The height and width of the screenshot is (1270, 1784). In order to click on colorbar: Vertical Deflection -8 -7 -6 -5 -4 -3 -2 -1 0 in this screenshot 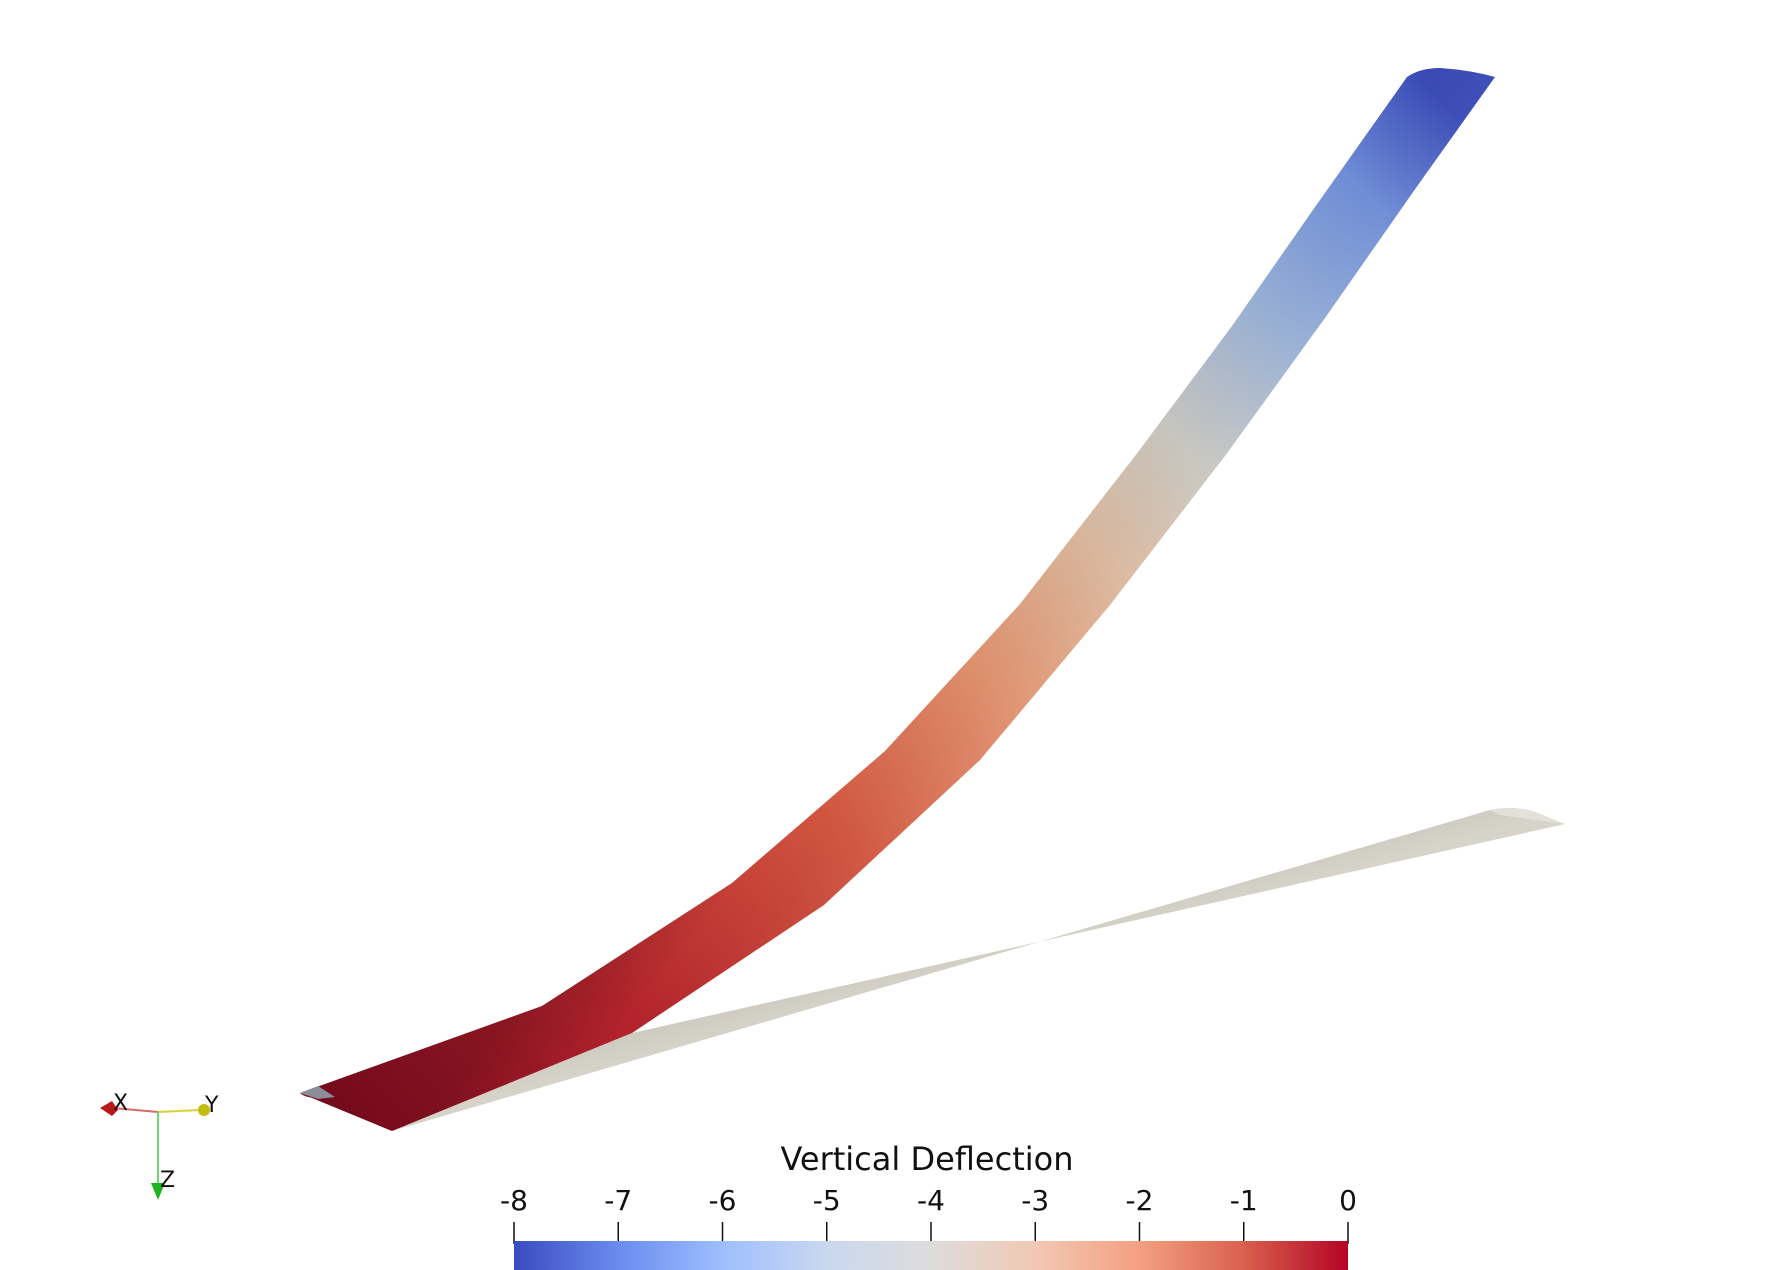, I will do `click(928, 1205)`.